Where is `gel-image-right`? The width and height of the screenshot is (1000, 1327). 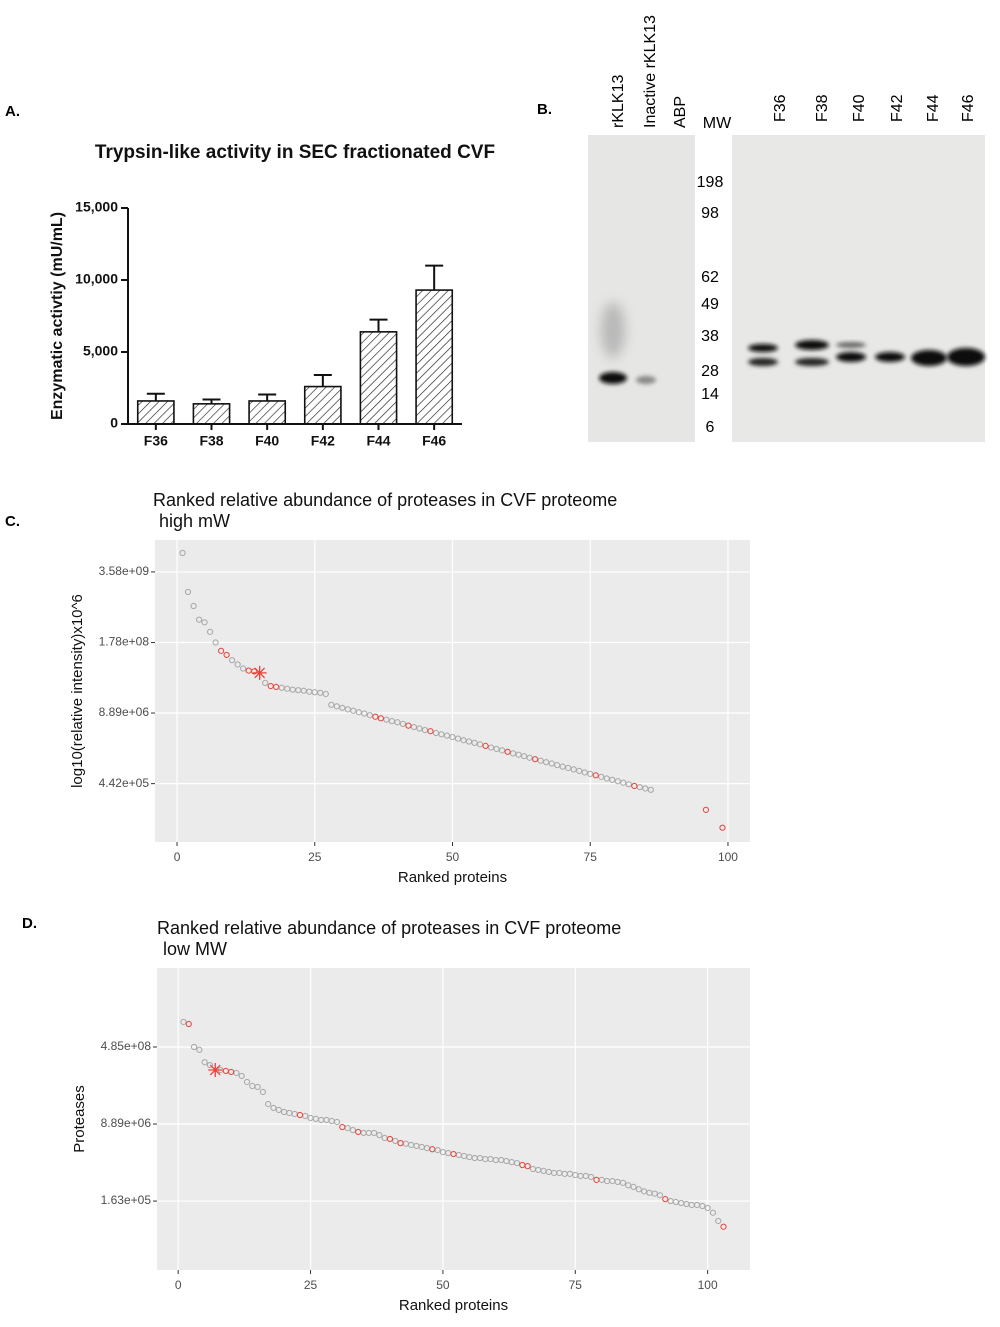 gel-image-right is located at coordinates (858, 288).